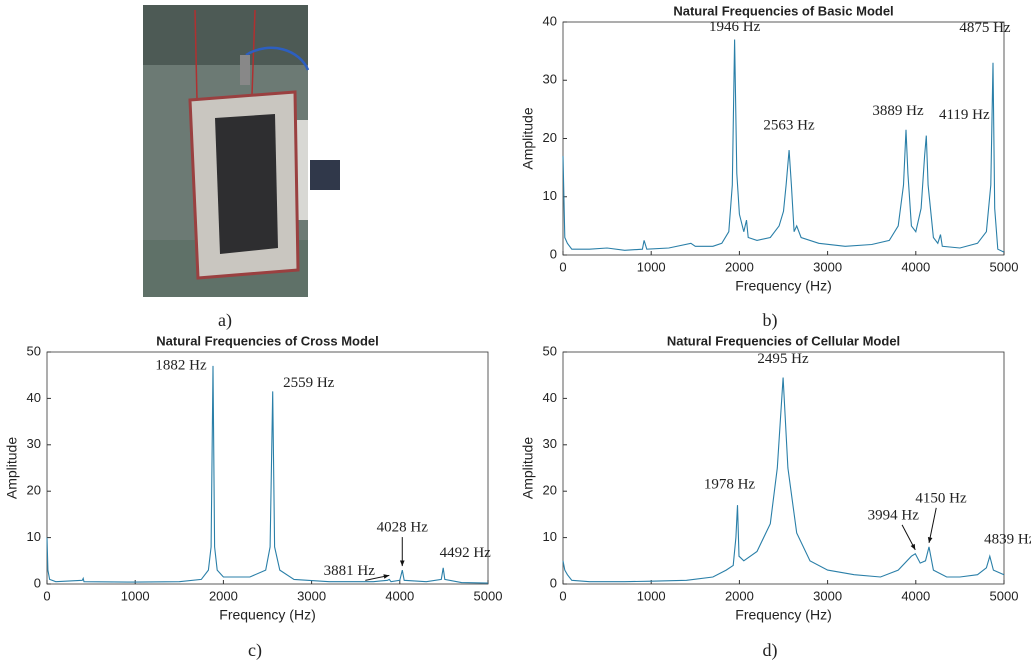 The width and height of the screenshot is (1031, 665). I want to click on panel-label: a), so click(225, 320).